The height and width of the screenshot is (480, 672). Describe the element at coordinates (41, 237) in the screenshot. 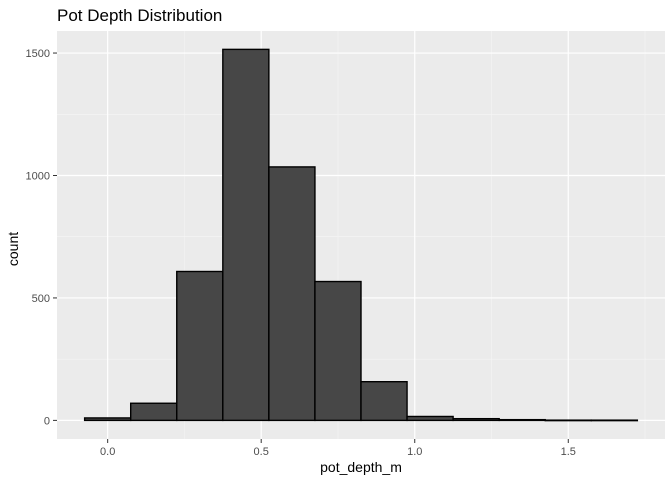

I see `y-axis-ticks: 0 500 1000 1500` at that location.